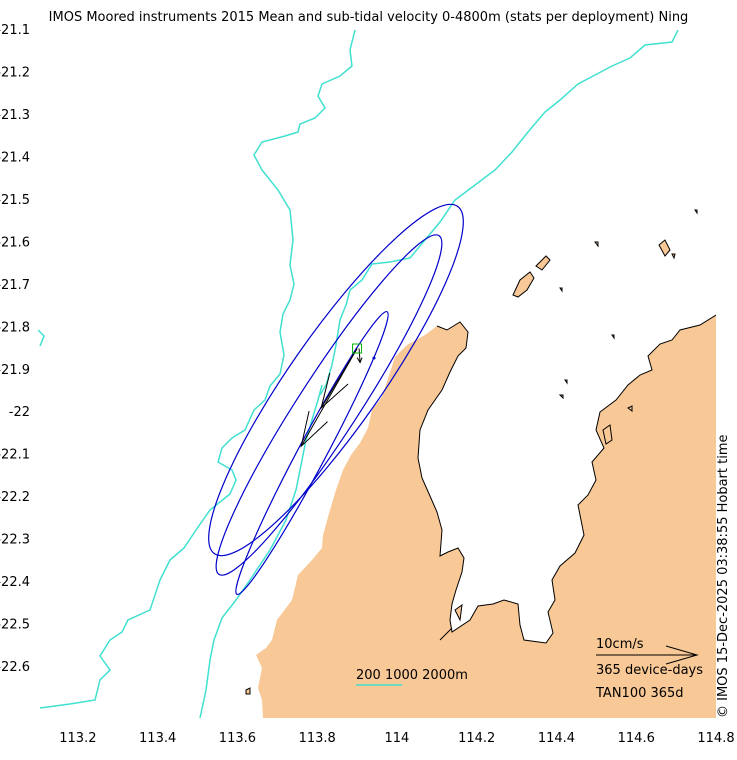 This screenshot has width=737, height=760. What do you see at coordinates (15, 370) in the screenshot?
I see `y-tick-label: -21.9` at bounding box center [15, 370].